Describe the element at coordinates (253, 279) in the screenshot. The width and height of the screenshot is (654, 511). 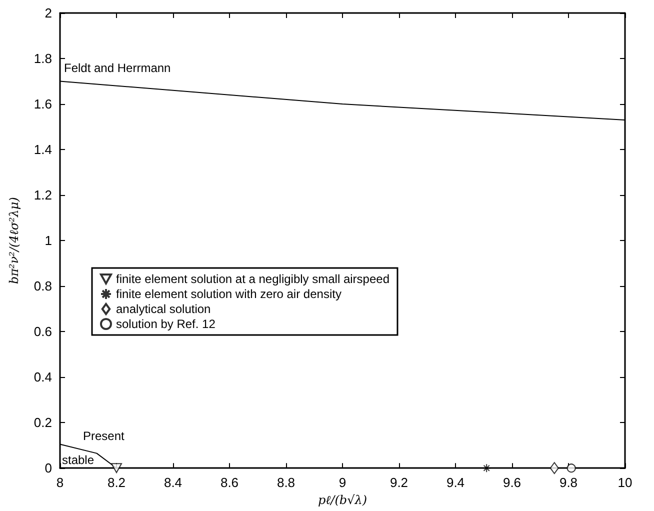
I see `legend-label: finite element solution at a negligibly small airspeed` at that location.